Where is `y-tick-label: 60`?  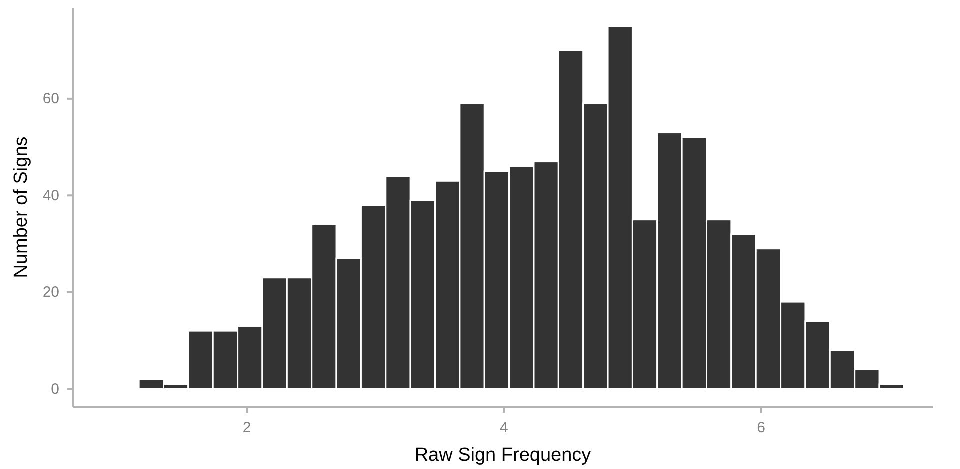
y-tick-label: 60 is located at coordinates (51, 99).